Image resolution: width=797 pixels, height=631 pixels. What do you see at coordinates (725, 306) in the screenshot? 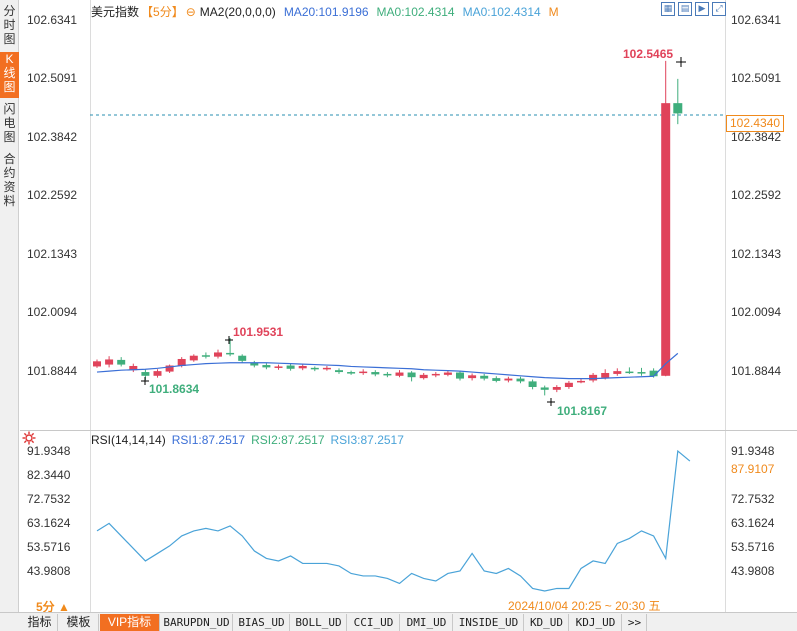
I see `right-axis-divider` at bounding box center [725, 306].